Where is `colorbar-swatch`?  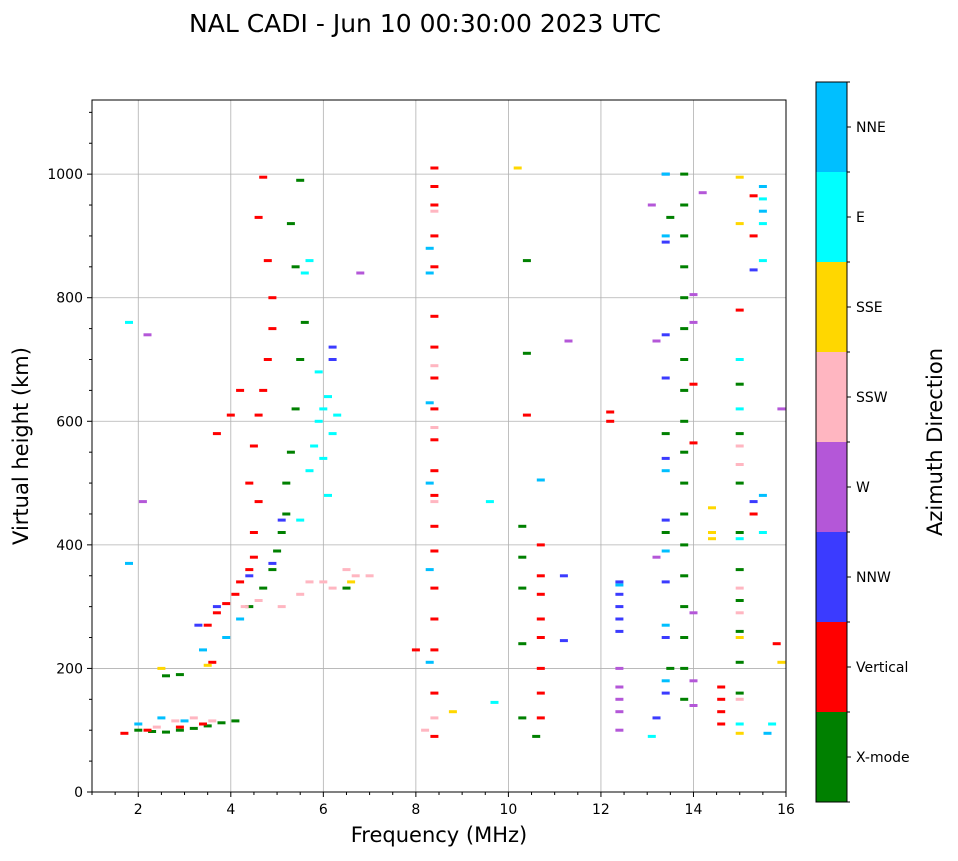 colorbar-swatch is located at coordinates (831, 667).